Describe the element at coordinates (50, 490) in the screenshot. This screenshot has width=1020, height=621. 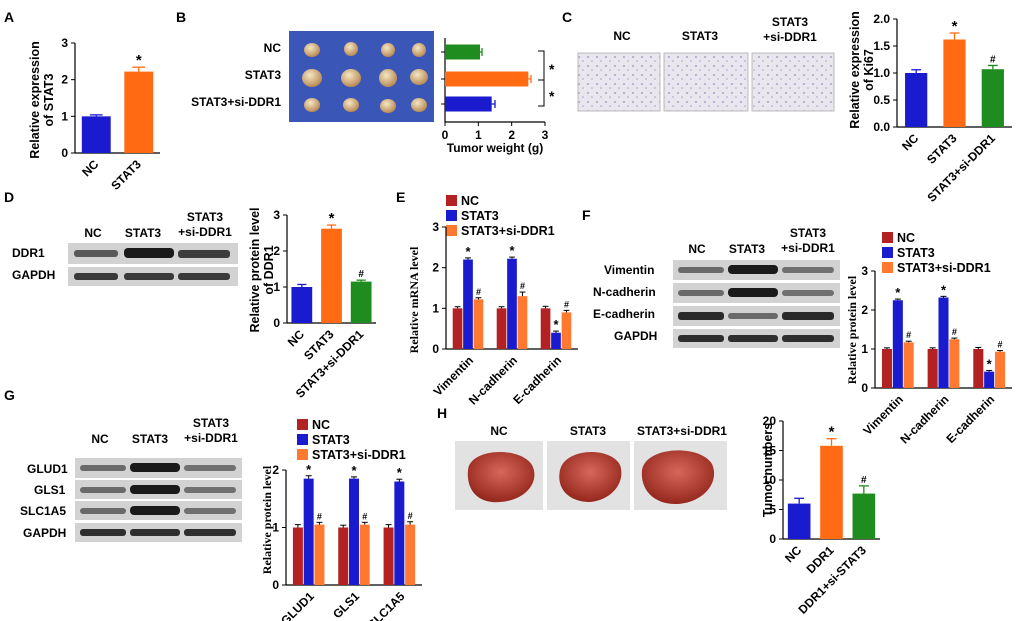
I see `panel-g-band-gls1: GLS1` at that location.